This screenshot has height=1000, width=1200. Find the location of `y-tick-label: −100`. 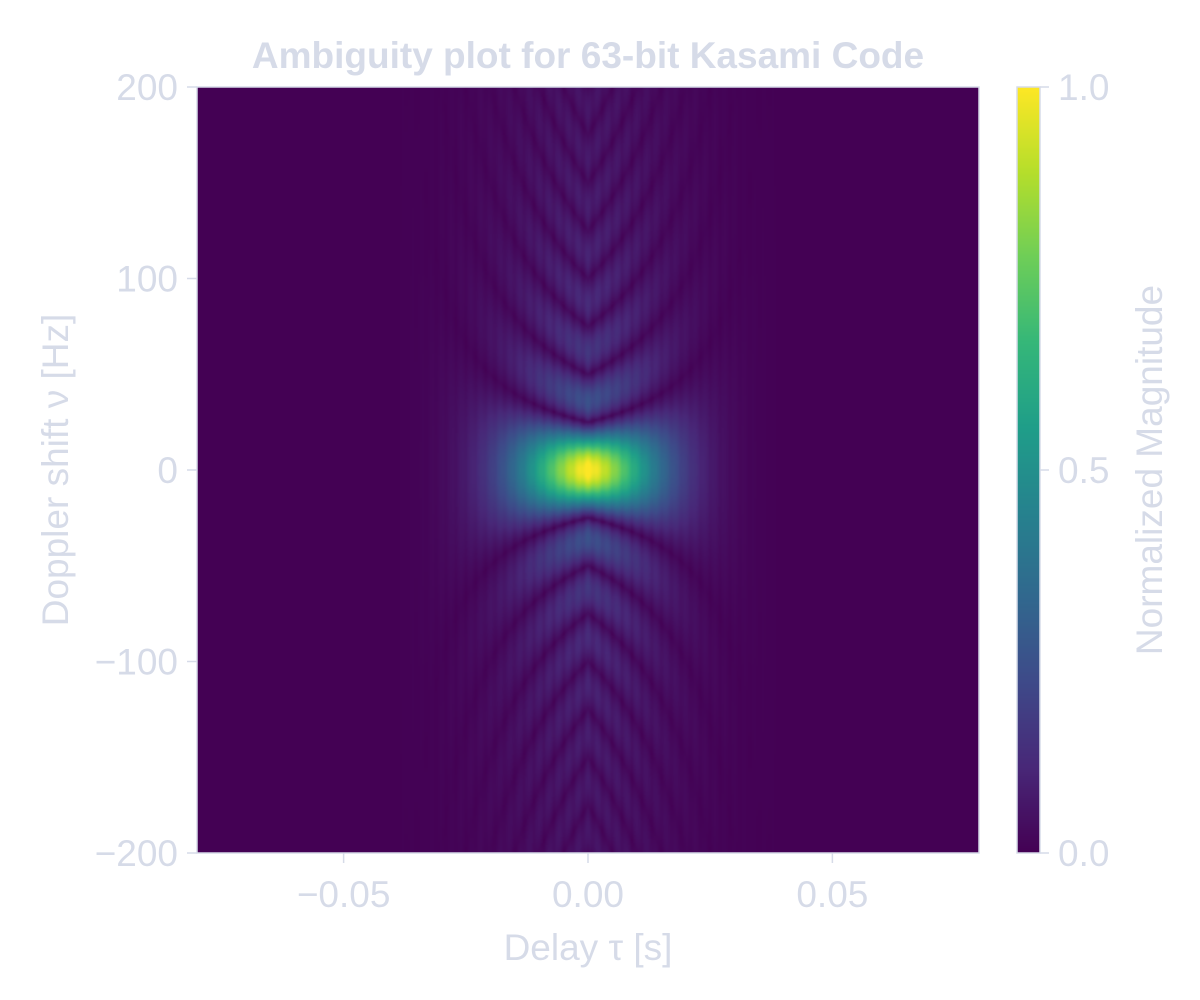

y-tick-label: −100 is located at coordinates (136, 662).